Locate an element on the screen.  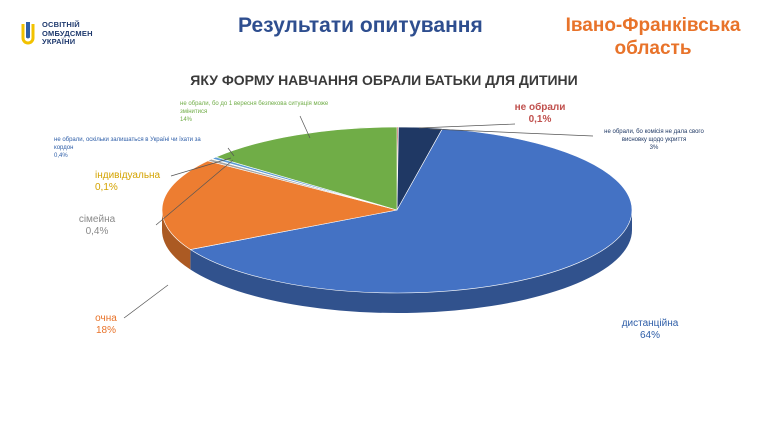
slice-label-2: дистанційна 64% is located at coordinates (650, 330).